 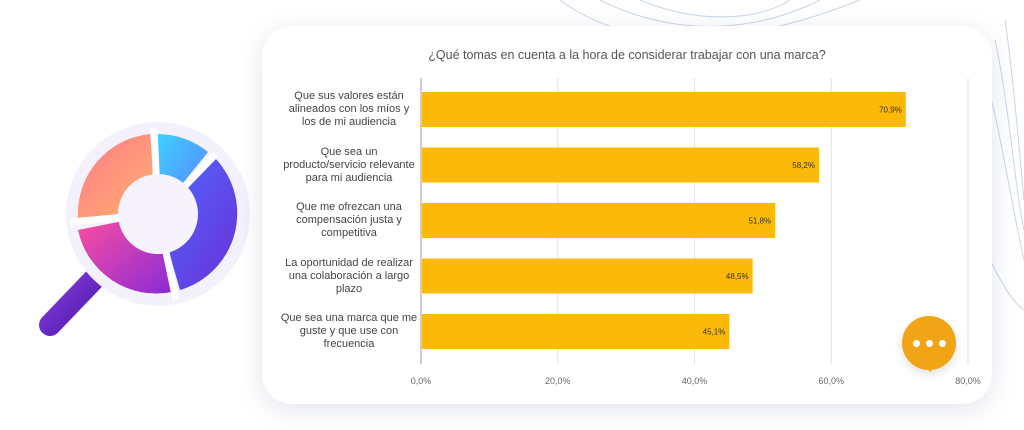 I want to click on category-label-line: una colaboración a largo, so click(x=349, y=275).